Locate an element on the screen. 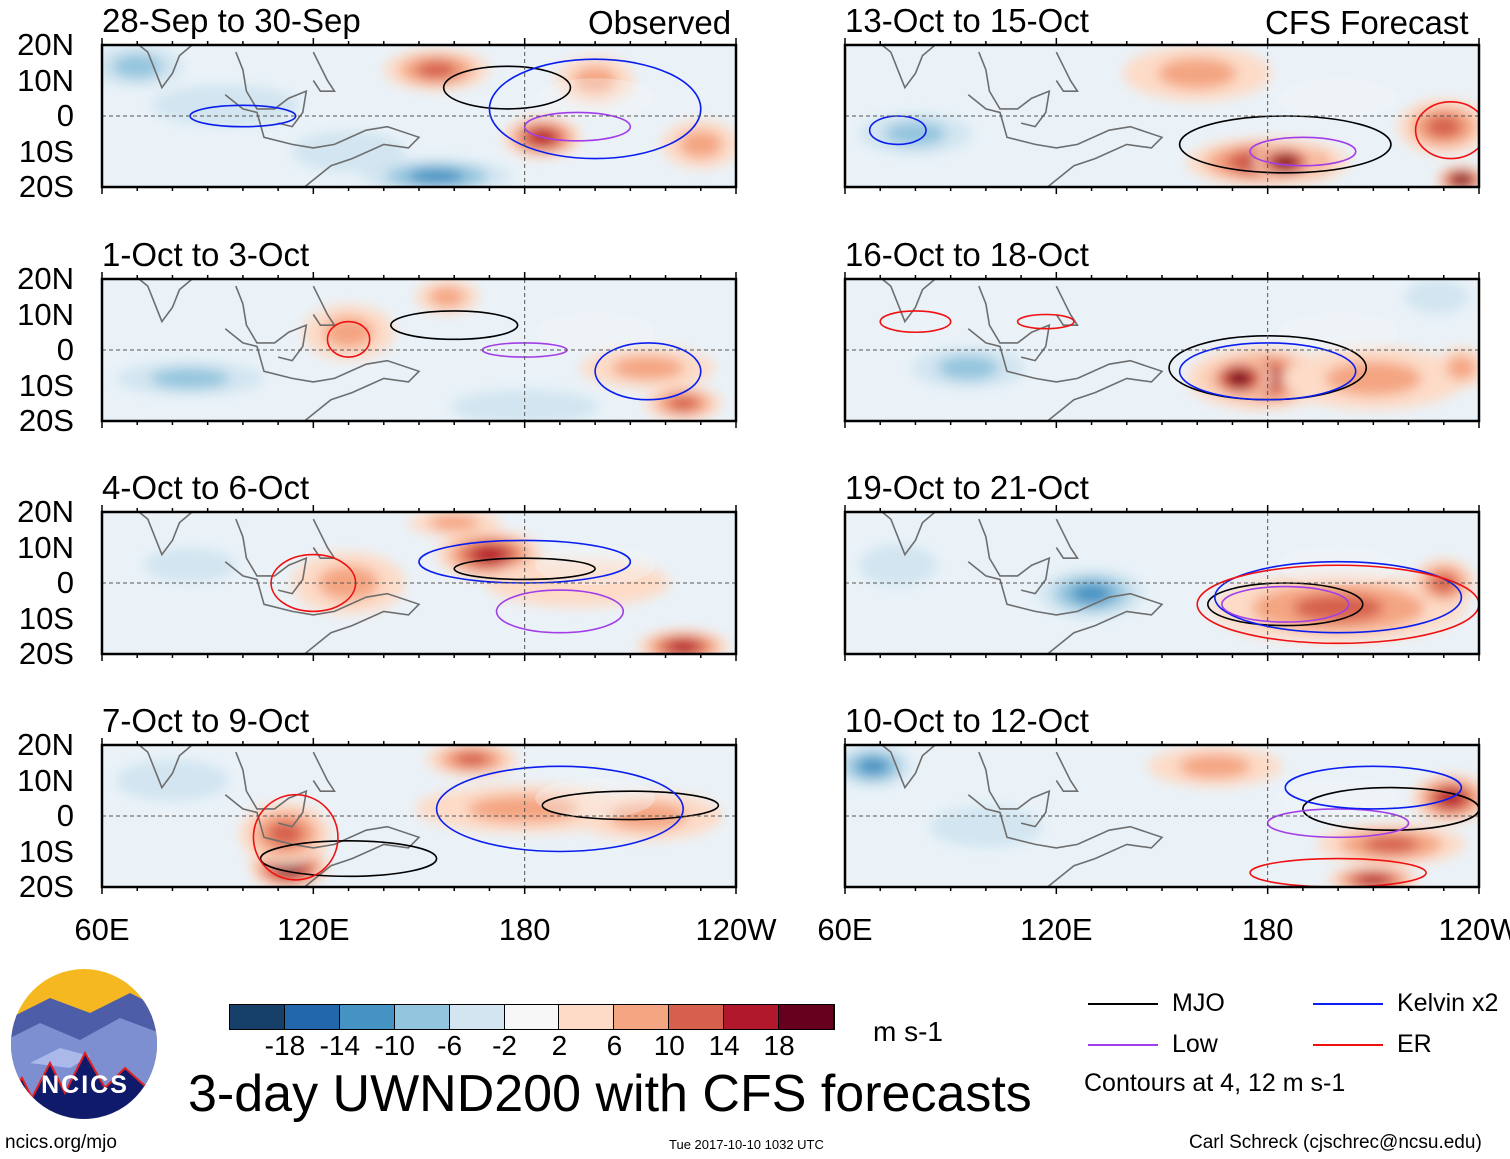  panel-title: 1-Oct to 3-Oct is located at coordinates (206, 254).